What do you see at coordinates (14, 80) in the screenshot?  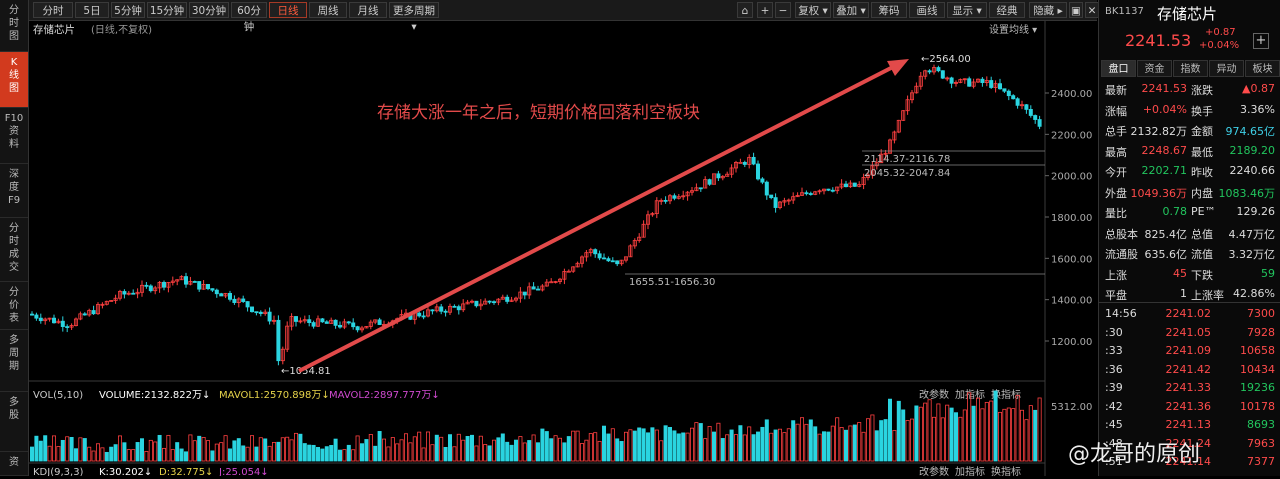 I see `left-nav-item-1: K 线 图` at bounding box center [14, 80].